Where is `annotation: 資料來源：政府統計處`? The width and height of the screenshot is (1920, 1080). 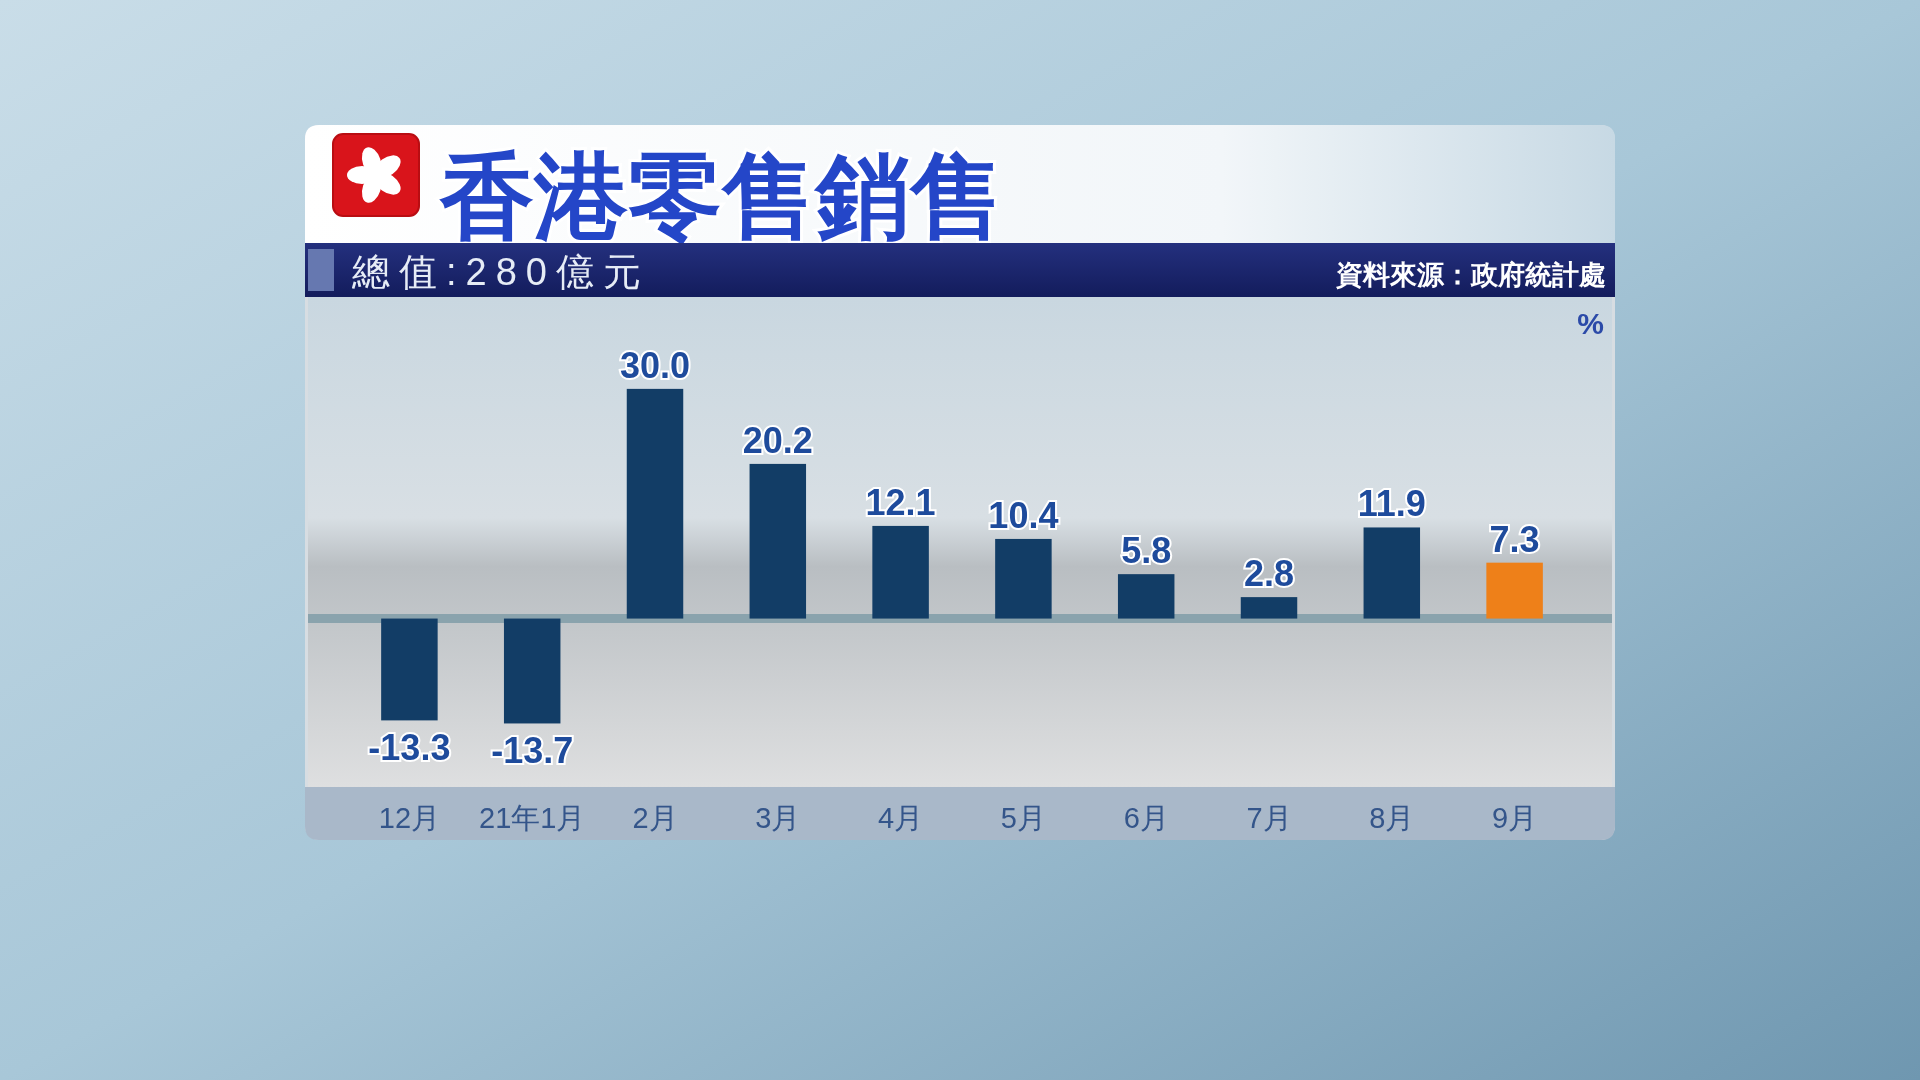 annotation: 資料來源：政府統計處 is located at coordinates (1471, 275).